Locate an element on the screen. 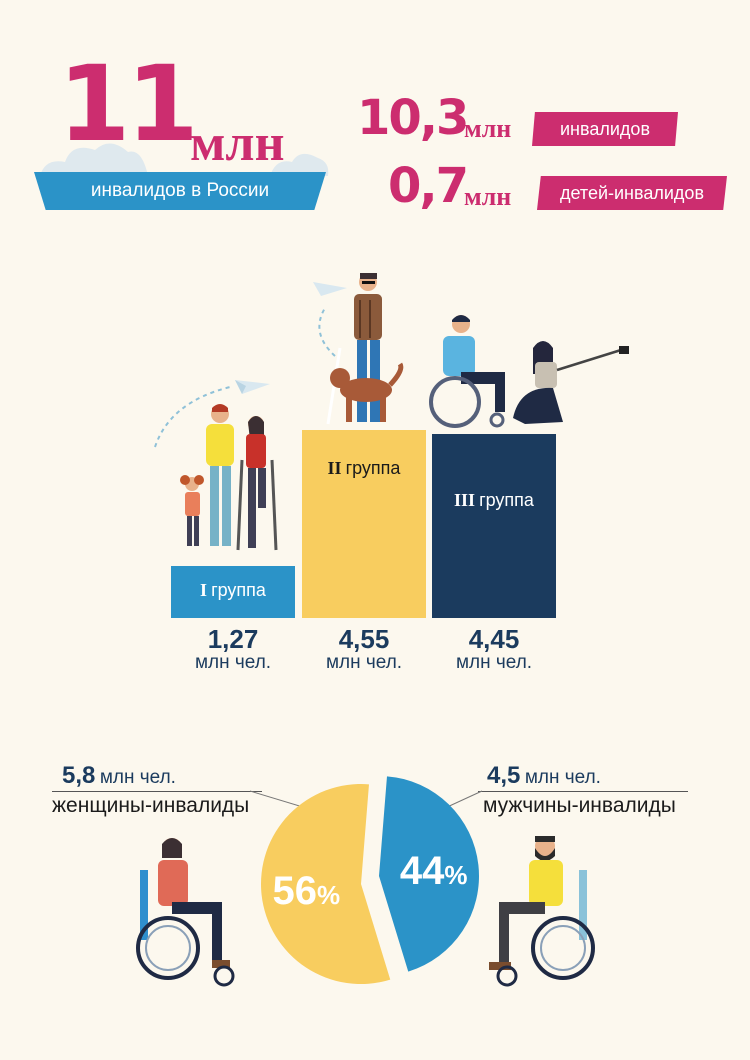 The height and width of the screenshot is (1060, 750). woman-in-wheelchair-illustration is located at coordinates (185, 912).